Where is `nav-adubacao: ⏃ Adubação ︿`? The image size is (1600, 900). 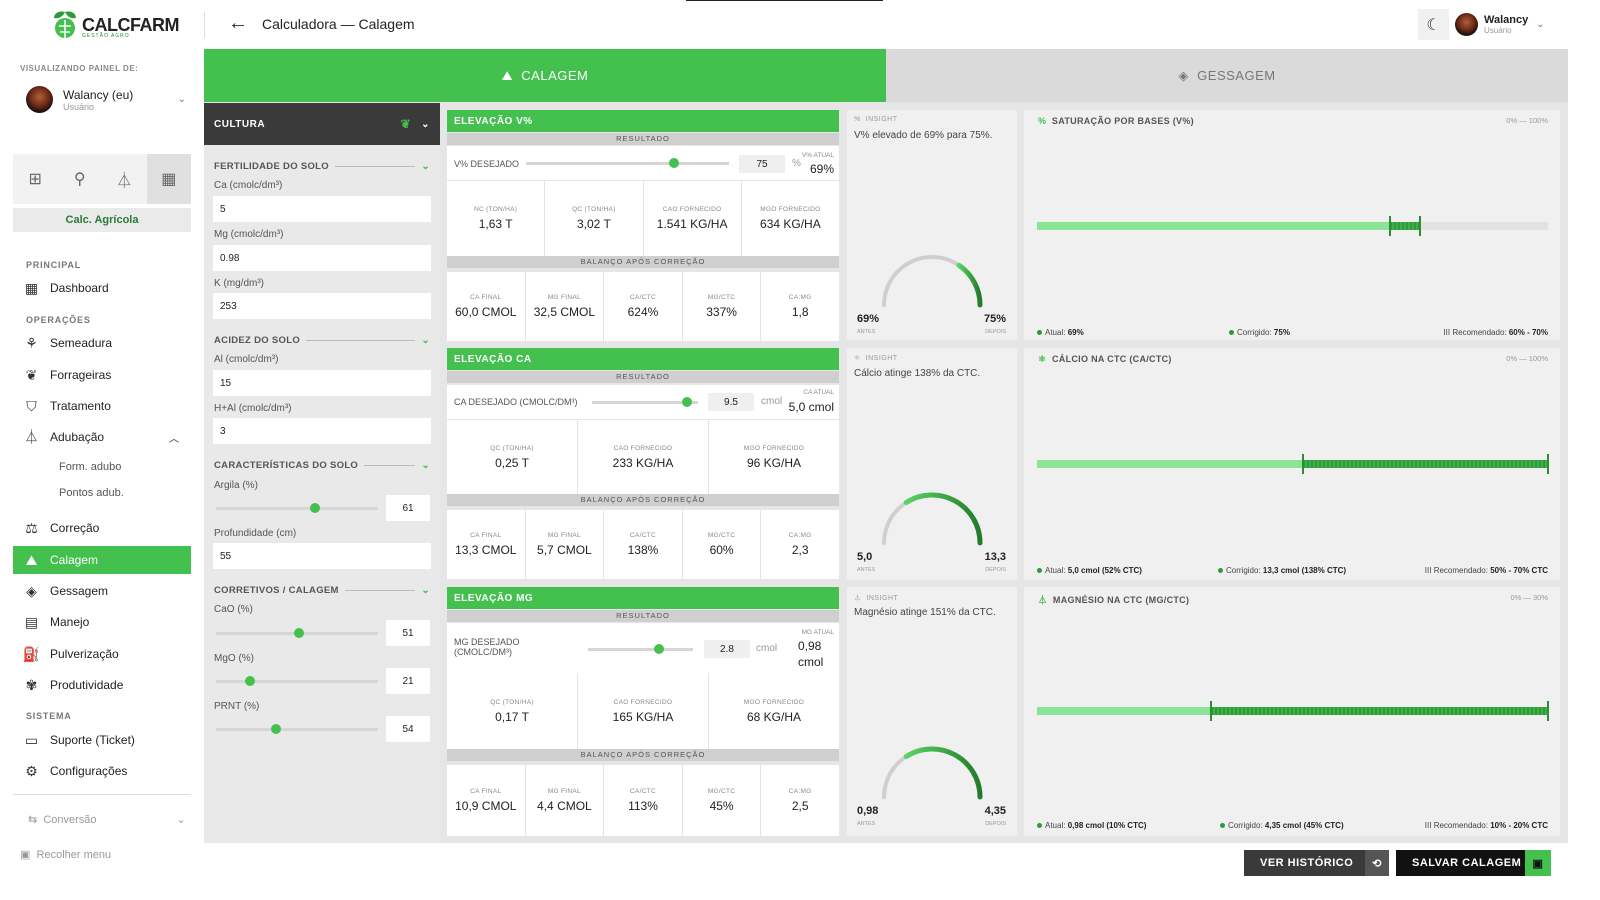 nav-adubacao: ⏃ Adubação ︿ is located at coordinates (102, 437).